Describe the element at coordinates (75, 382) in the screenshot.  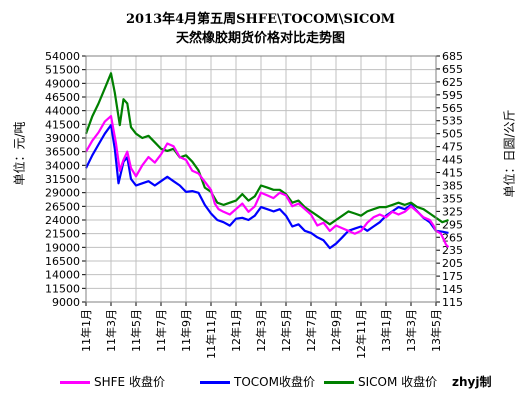
I see `legend-swatch-shfe` at that location.